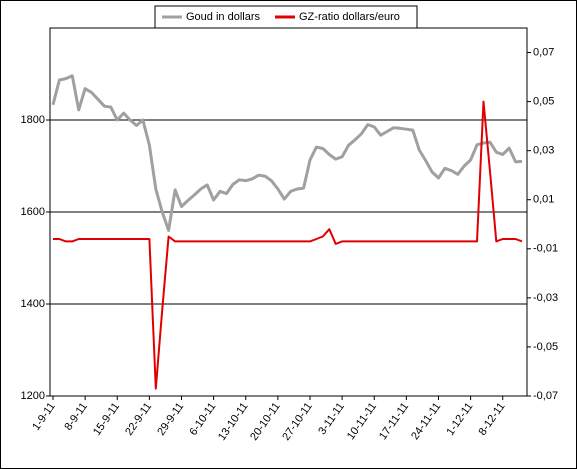 The image size is (577, 469). Describe the element at coordinates (33, 120) in the screenshot. I see `y-tick-label: 1800` at that location.